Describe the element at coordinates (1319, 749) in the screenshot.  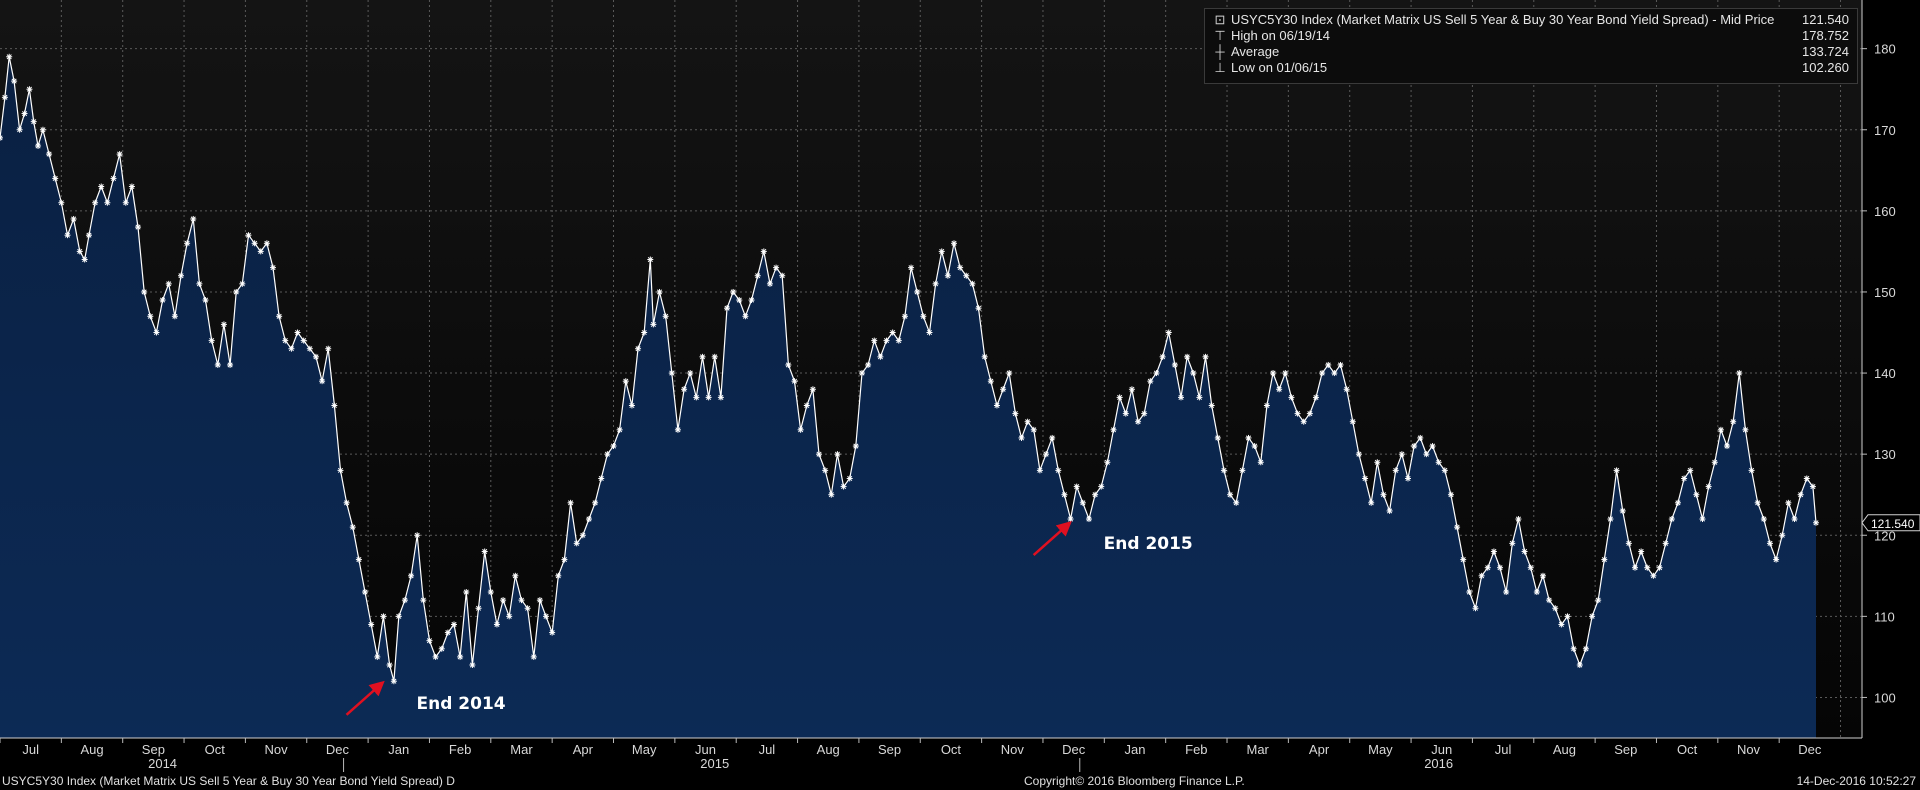
I see `x-tick-label: Apr` at that location.